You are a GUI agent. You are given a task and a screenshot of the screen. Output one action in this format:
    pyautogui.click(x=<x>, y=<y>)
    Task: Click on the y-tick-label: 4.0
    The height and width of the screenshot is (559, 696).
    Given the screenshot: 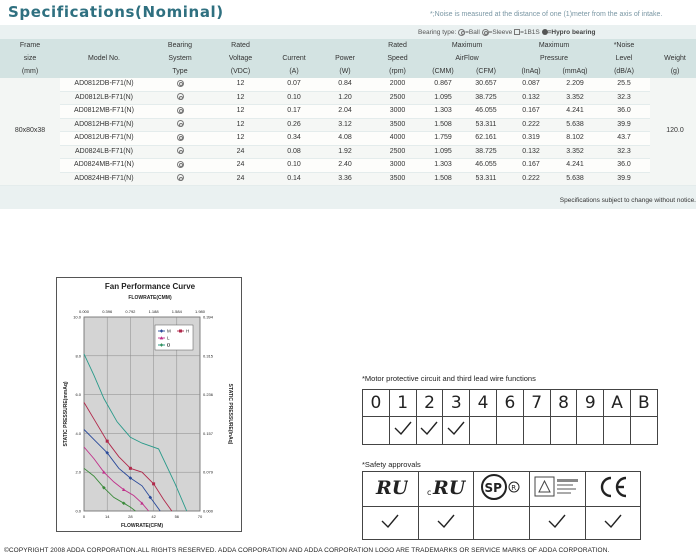 What is the action you would take?
    pyautogui.click(x=78, y=433)
    